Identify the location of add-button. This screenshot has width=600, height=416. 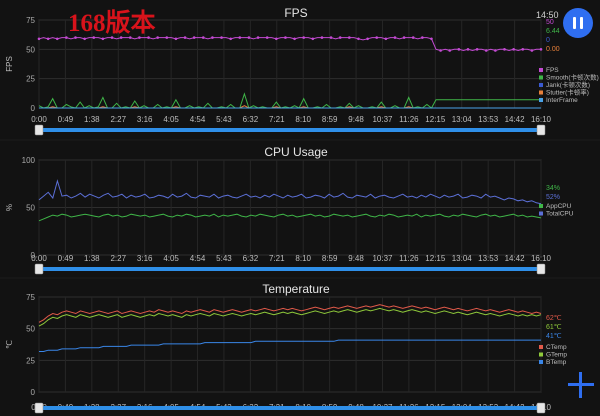
(581, 385).